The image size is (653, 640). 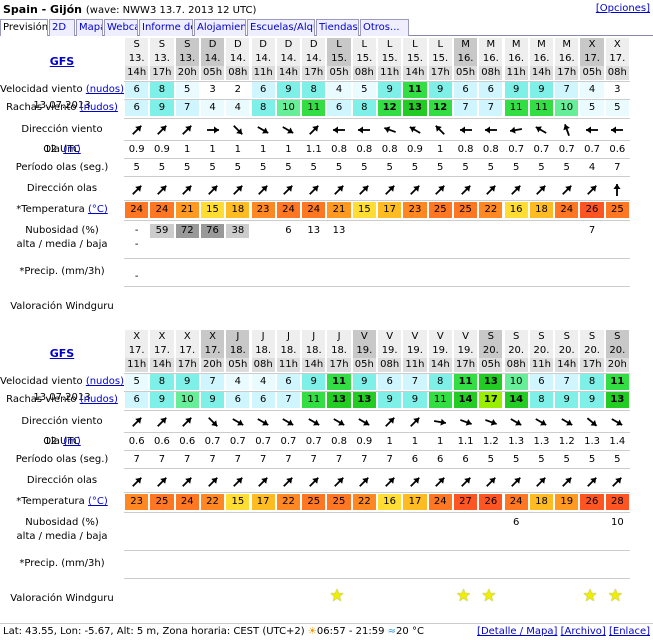 I want to click on cloud-high-cell: 7, so click(x=592, y=231).